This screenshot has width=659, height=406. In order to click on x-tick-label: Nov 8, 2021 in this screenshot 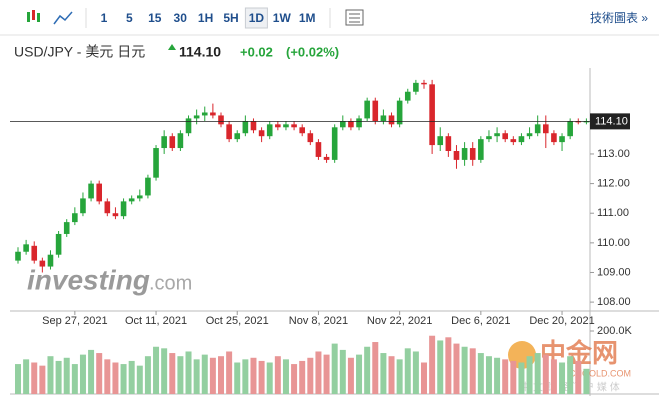, I will do `click(318, 321)`.